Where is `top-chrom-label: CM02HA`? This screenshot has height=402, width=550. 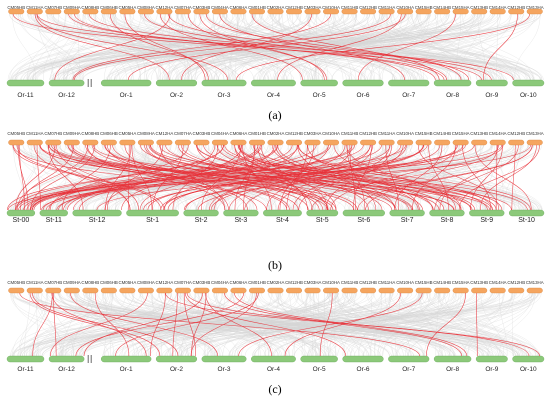 top-chrom-label: CM02HA is located at coordinates (276, 133).